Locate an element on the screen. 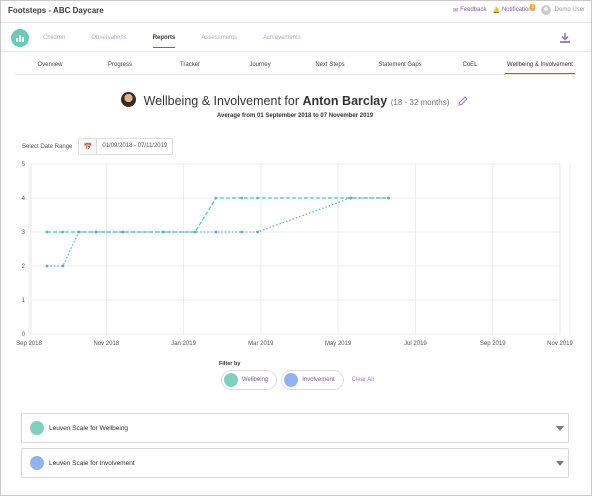 This screenshot has width=592, height=496. x-tick-label: Mar 2019 is located at coordinates (261, 344).